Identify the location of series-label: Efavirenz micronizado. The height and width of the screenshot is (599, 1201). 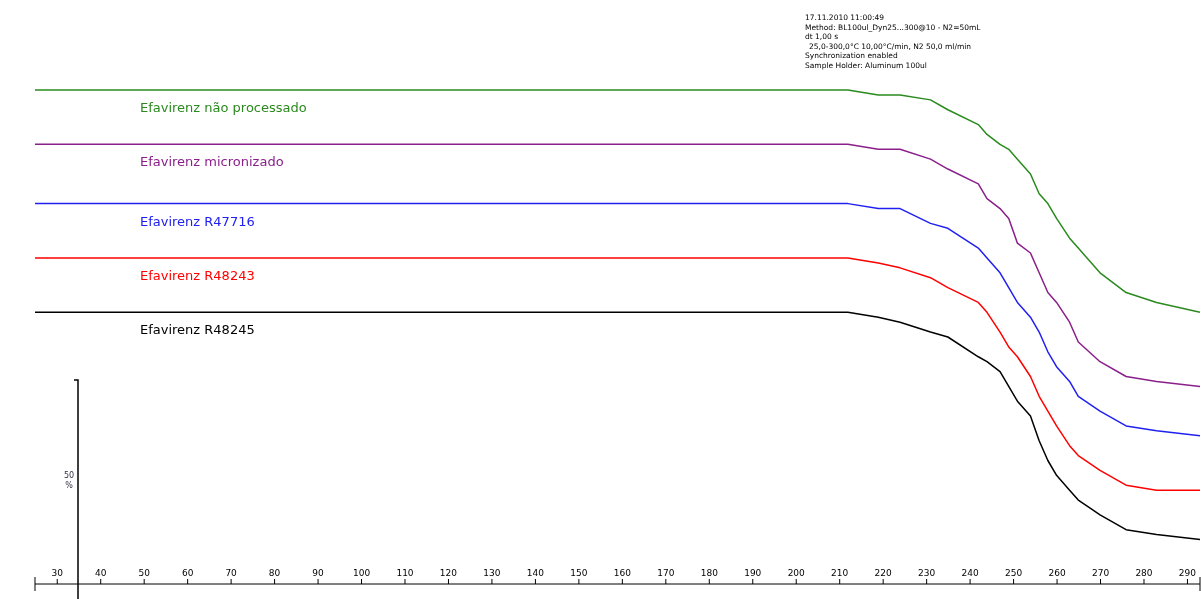
(212, 162).